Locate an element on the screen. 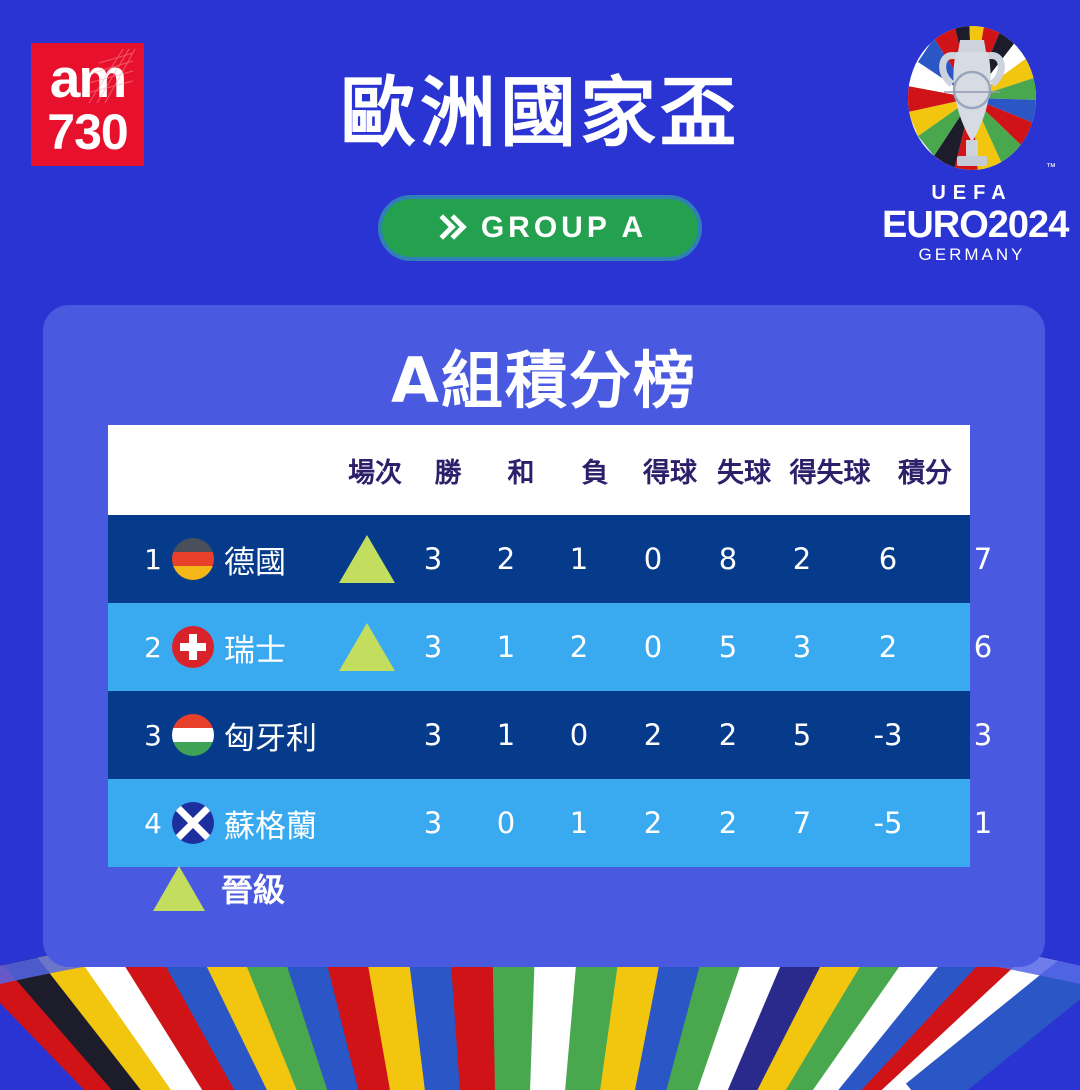  cell-goals-for: 8 is located at coordinates (728, 559).